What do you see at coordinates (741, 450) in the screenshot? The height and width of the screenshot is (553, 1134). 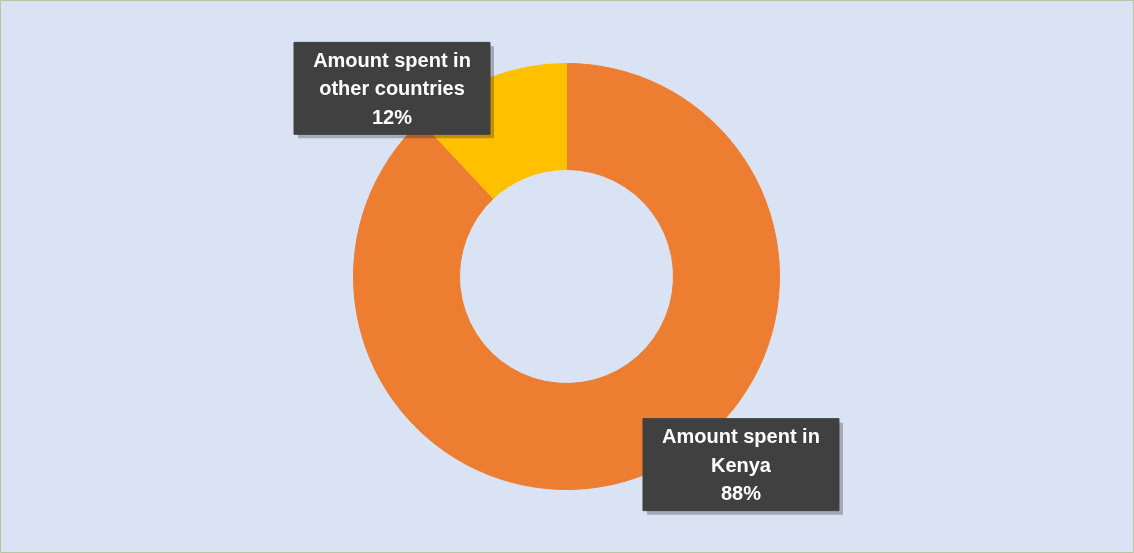 I see `slice-label: Amount spent in Kenya` at bounding box center [741, 450].